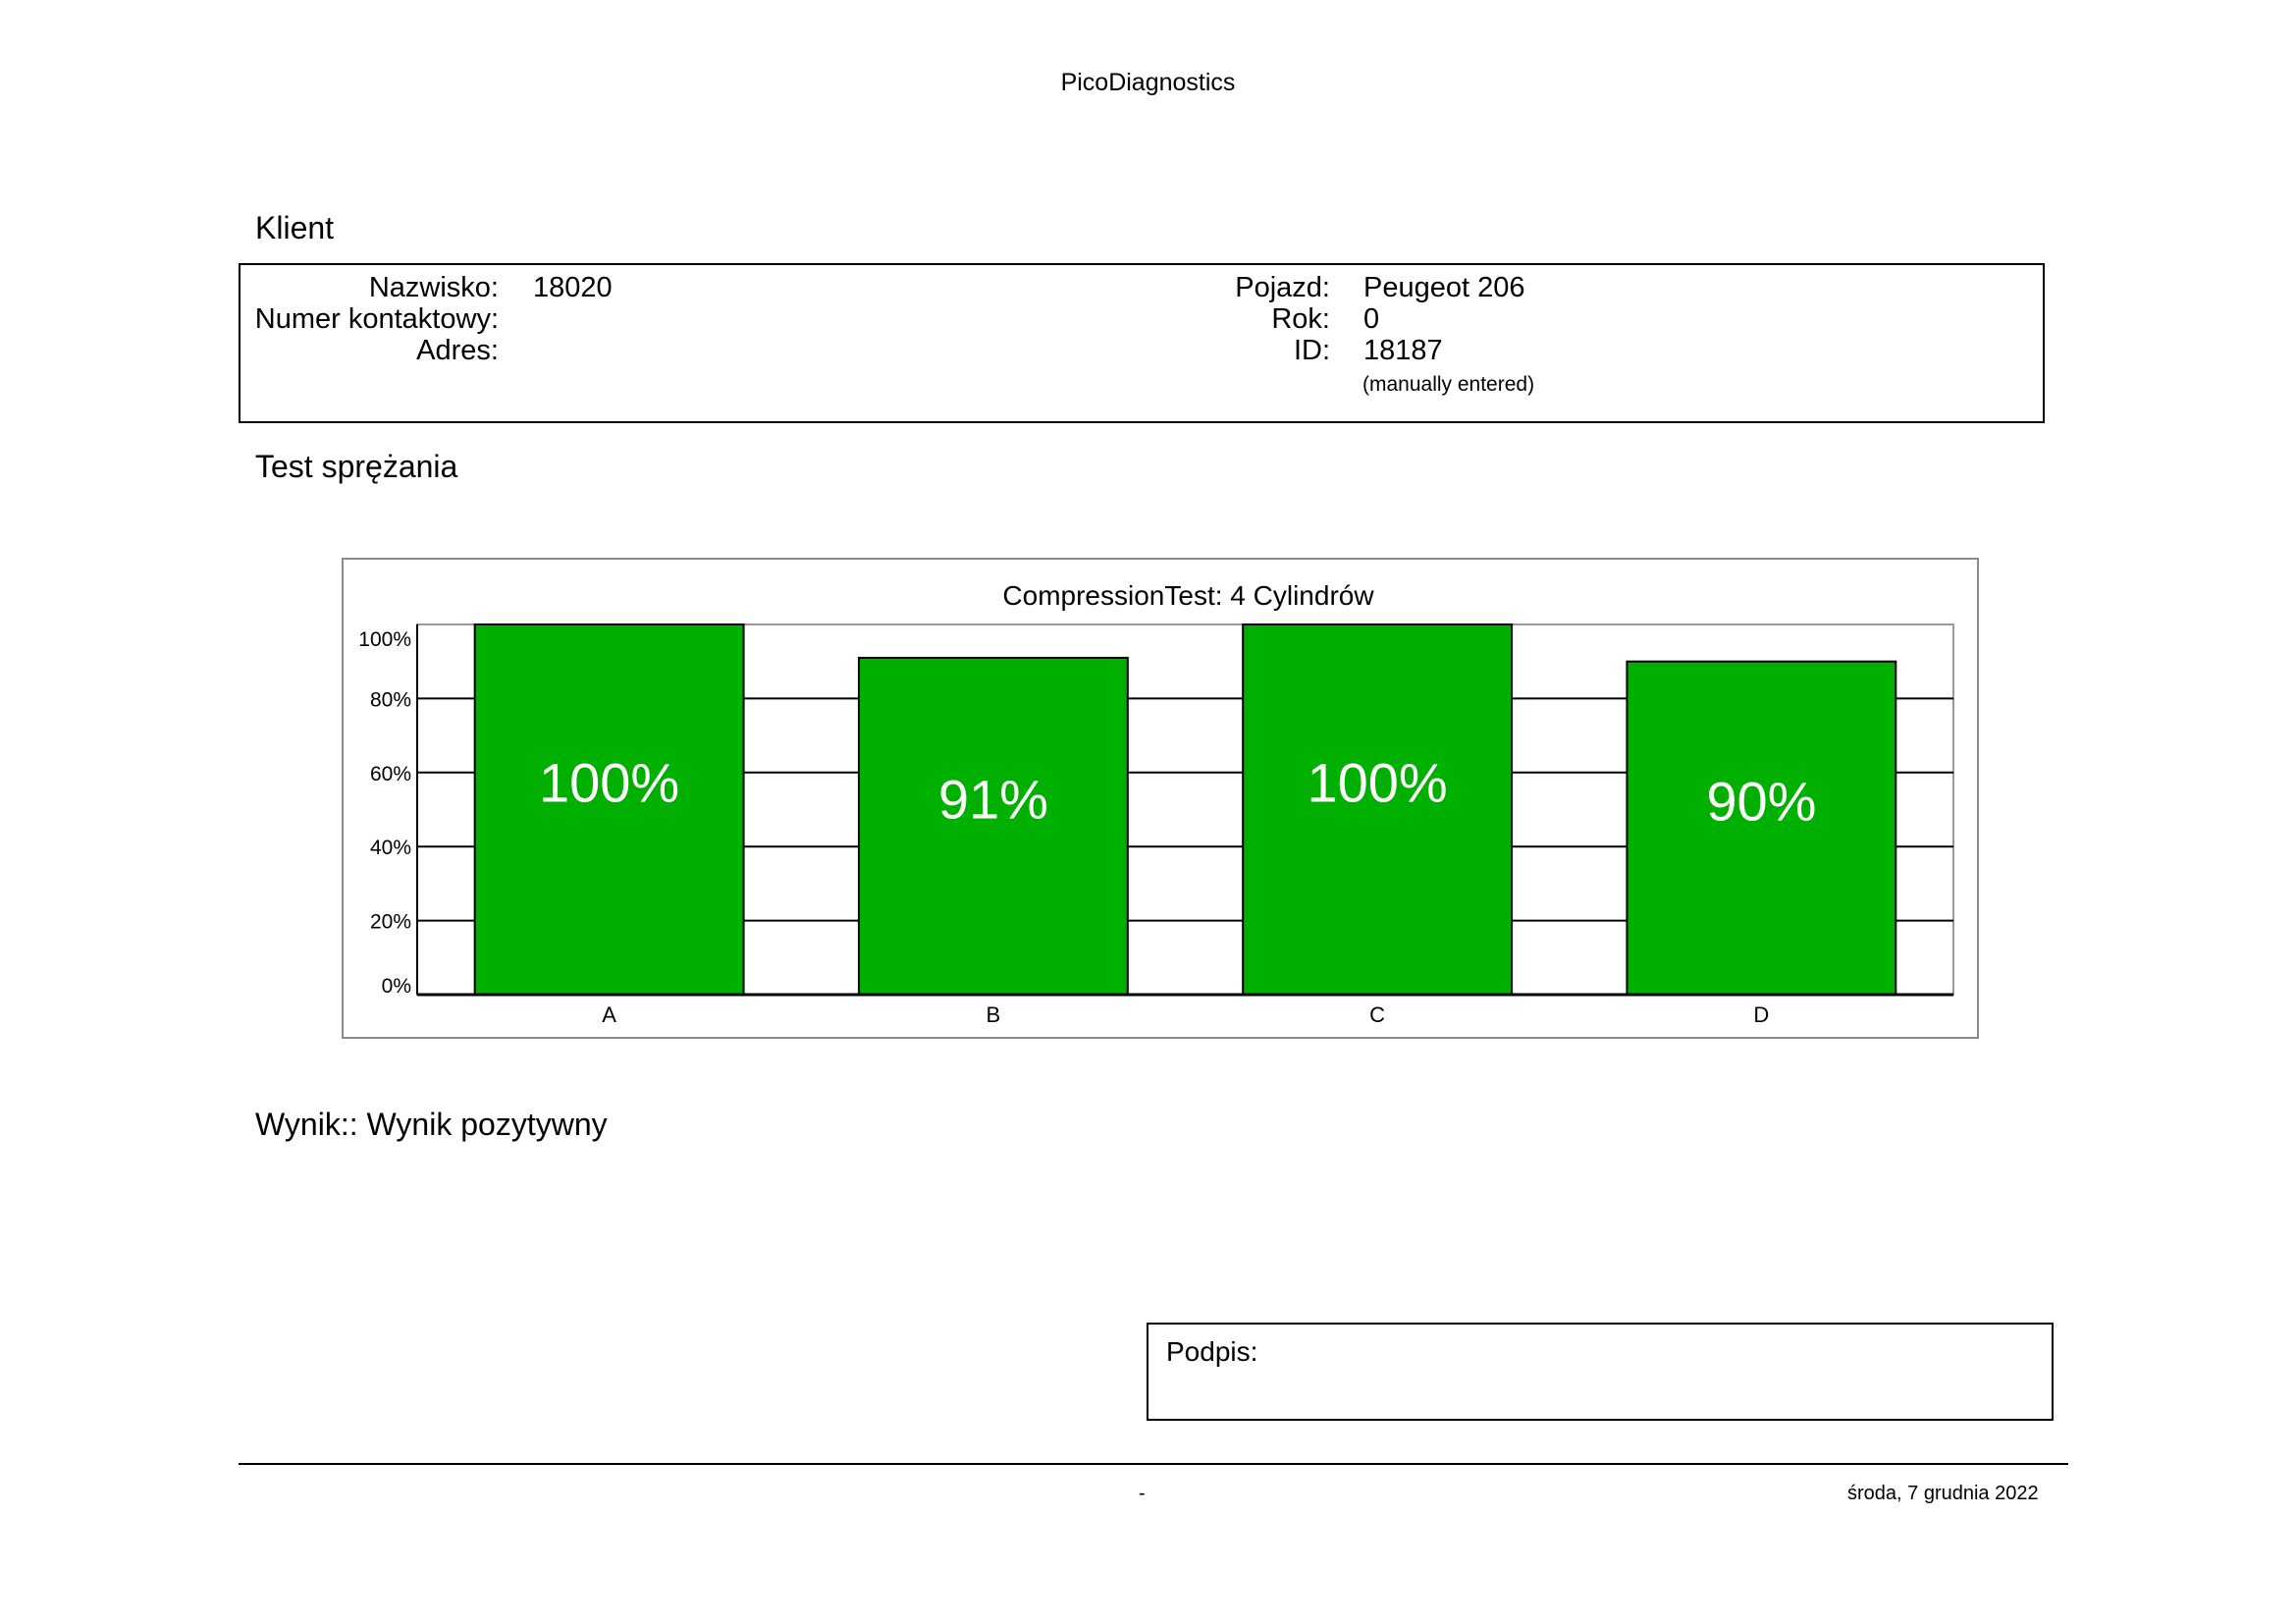 Image resolution: width=2296 pixels, height=1624 pixels. I want to click on result-text: Wynik:: Wynik pozytywny, so click(432, 1124).